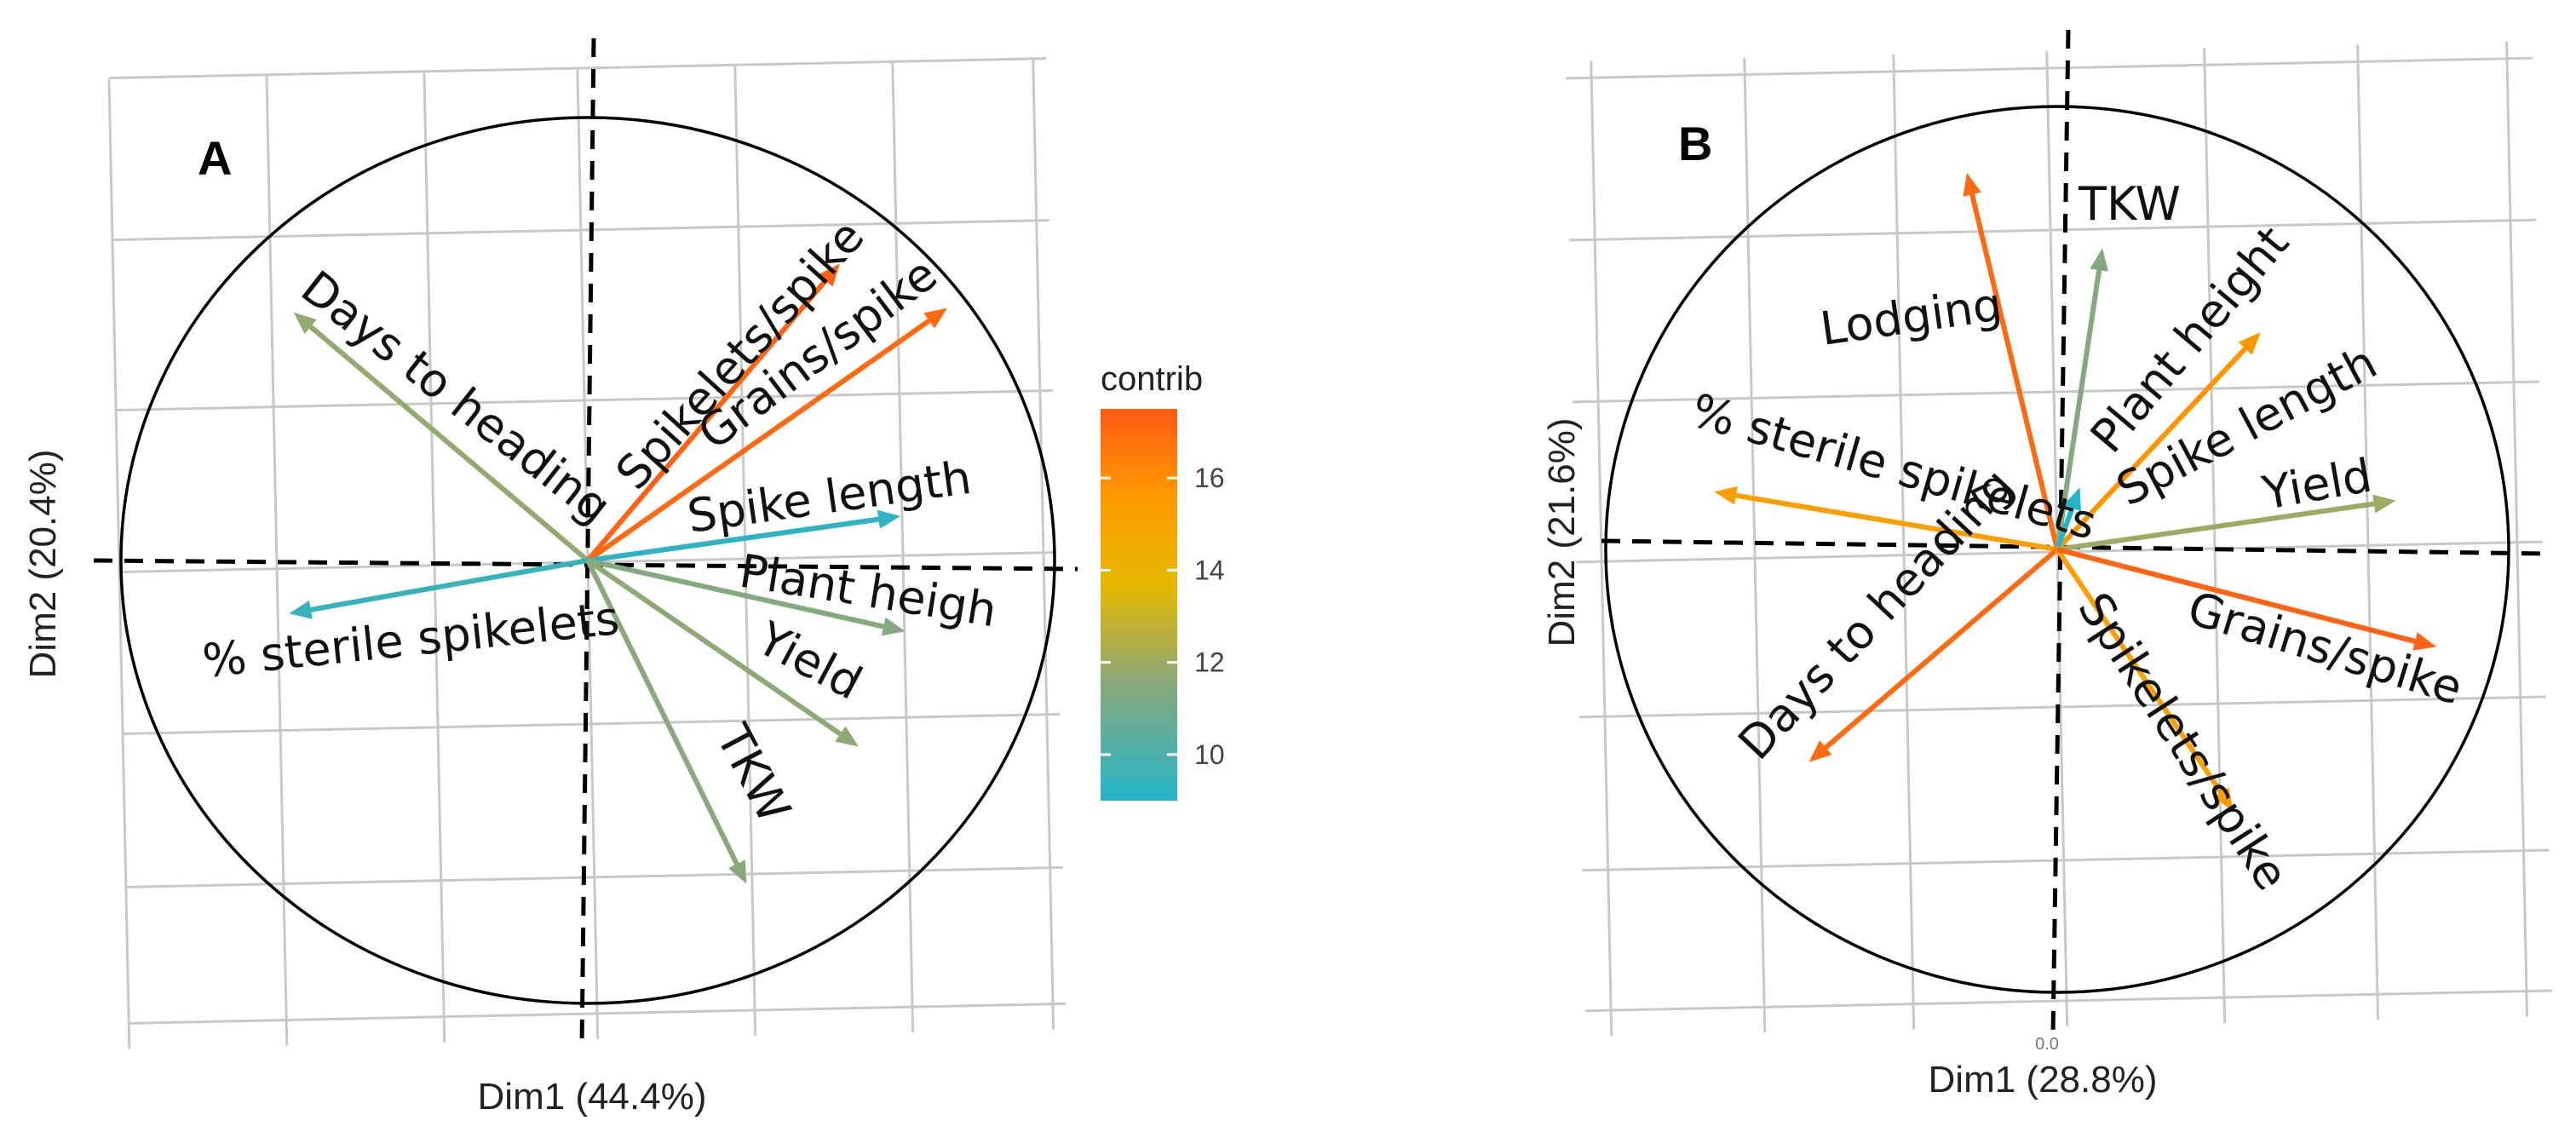 This screenshot has height=1138, width=2576. I want to click on arrow-a-sterile-spikelets, so click(450, 585).